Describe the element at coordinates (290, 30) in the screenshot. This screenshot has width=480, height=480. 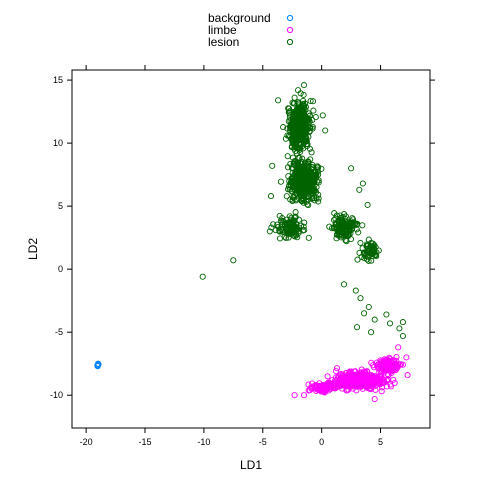
I see `legend-marker-limbe` at that location.